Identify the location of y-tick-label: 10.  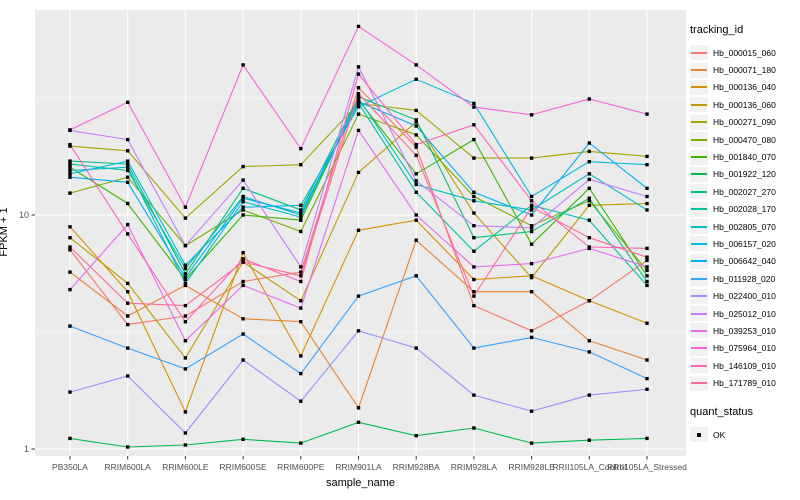
(24, 215).